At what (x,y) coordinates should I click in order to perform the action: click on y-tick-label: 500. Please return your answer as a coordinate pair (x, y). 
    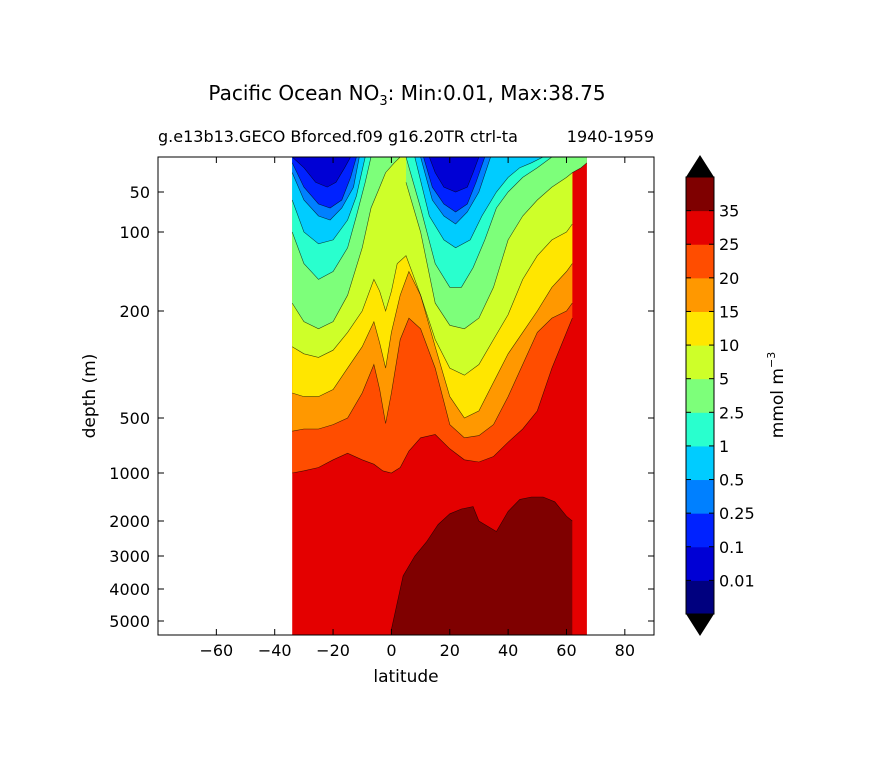
    Looking at the image, I should click on (134, 418).